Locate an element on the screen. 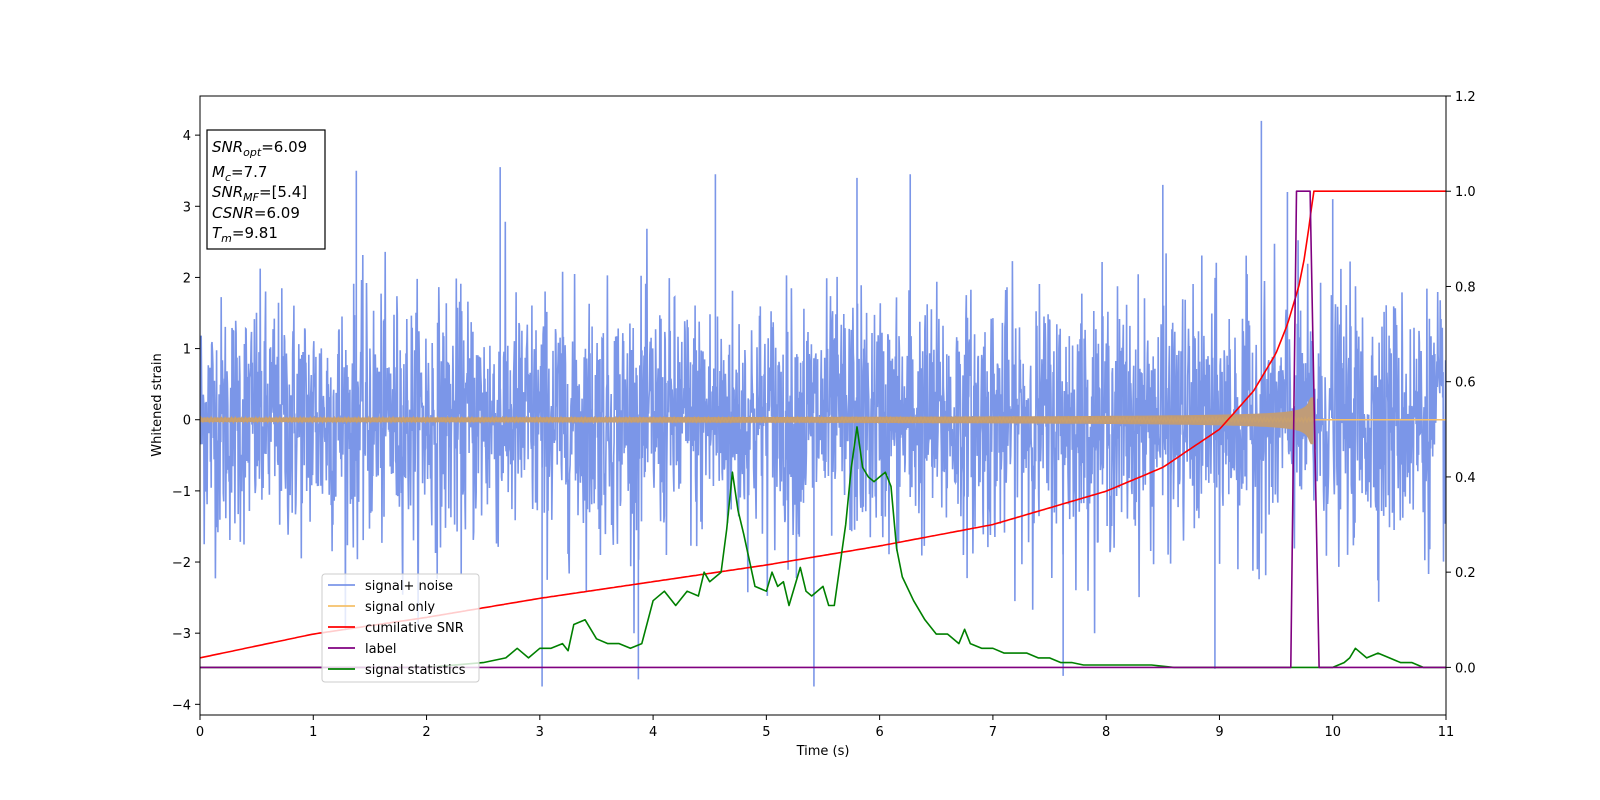 This screenshot has width=1600, height=800. legend-label: signal+ noise is located at coordinates (409, 586).